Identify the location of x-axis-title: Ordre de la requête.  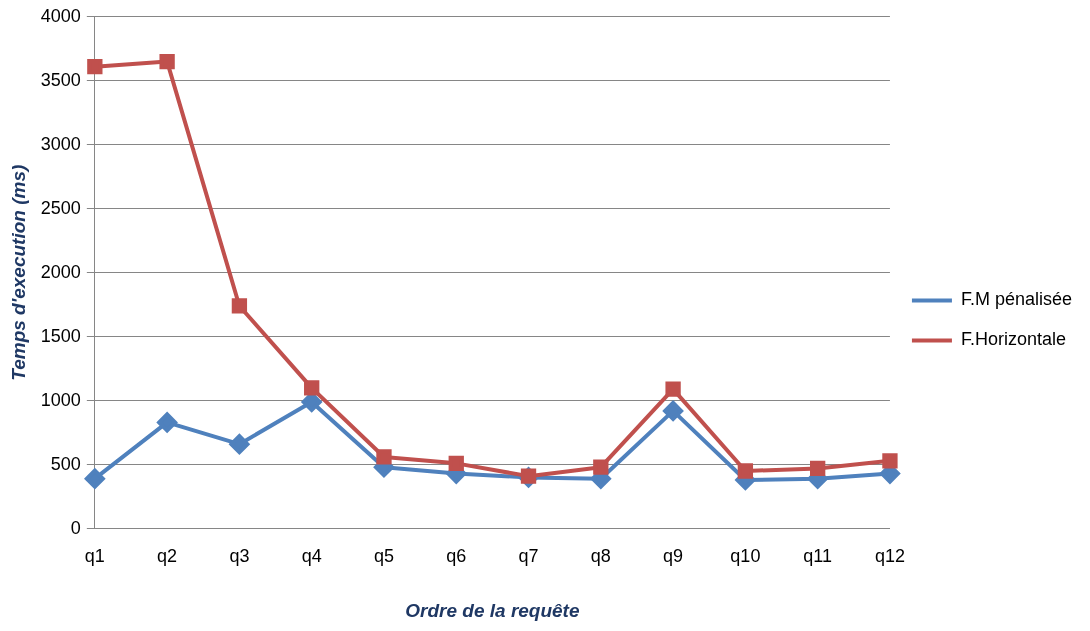
(492, 610).